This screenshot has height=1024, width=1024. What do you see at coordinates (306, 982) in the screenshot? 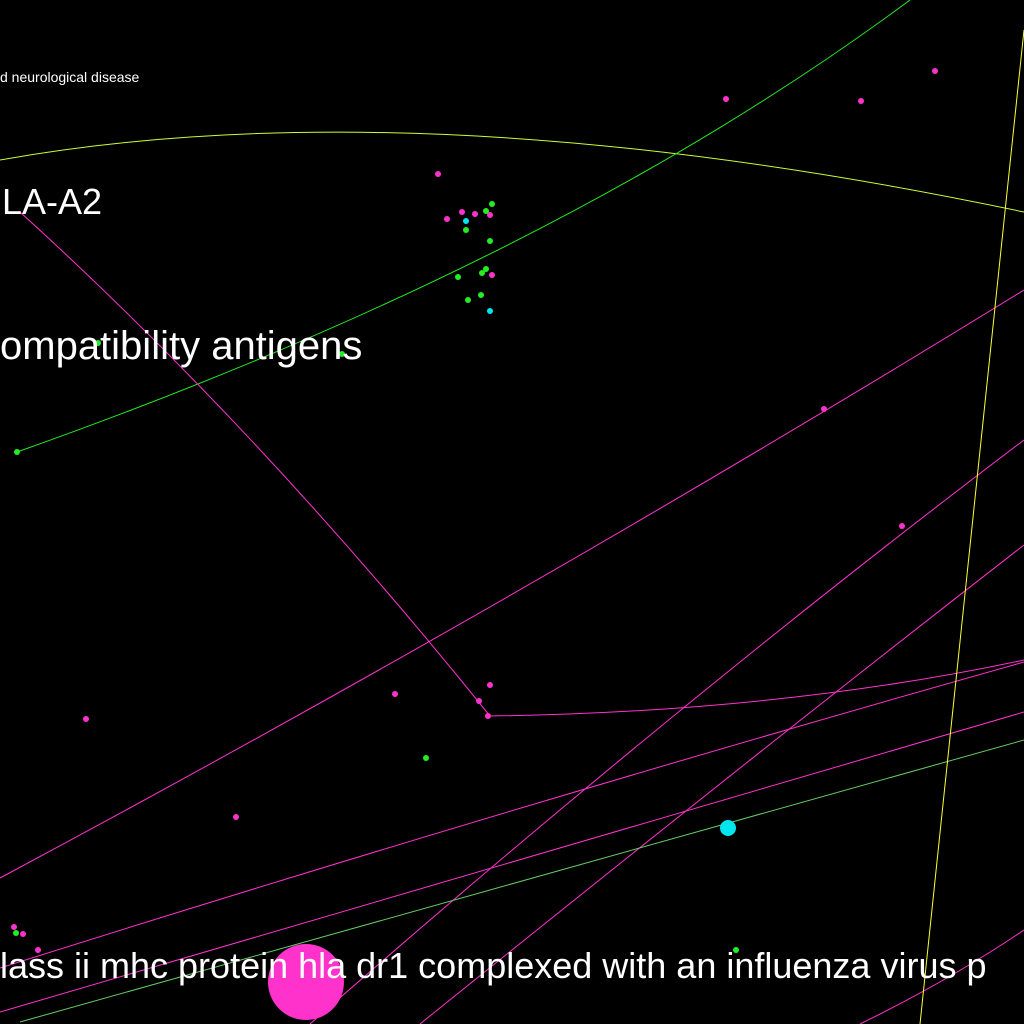
I see `graph-node-large` at bounding box center [306, 982].